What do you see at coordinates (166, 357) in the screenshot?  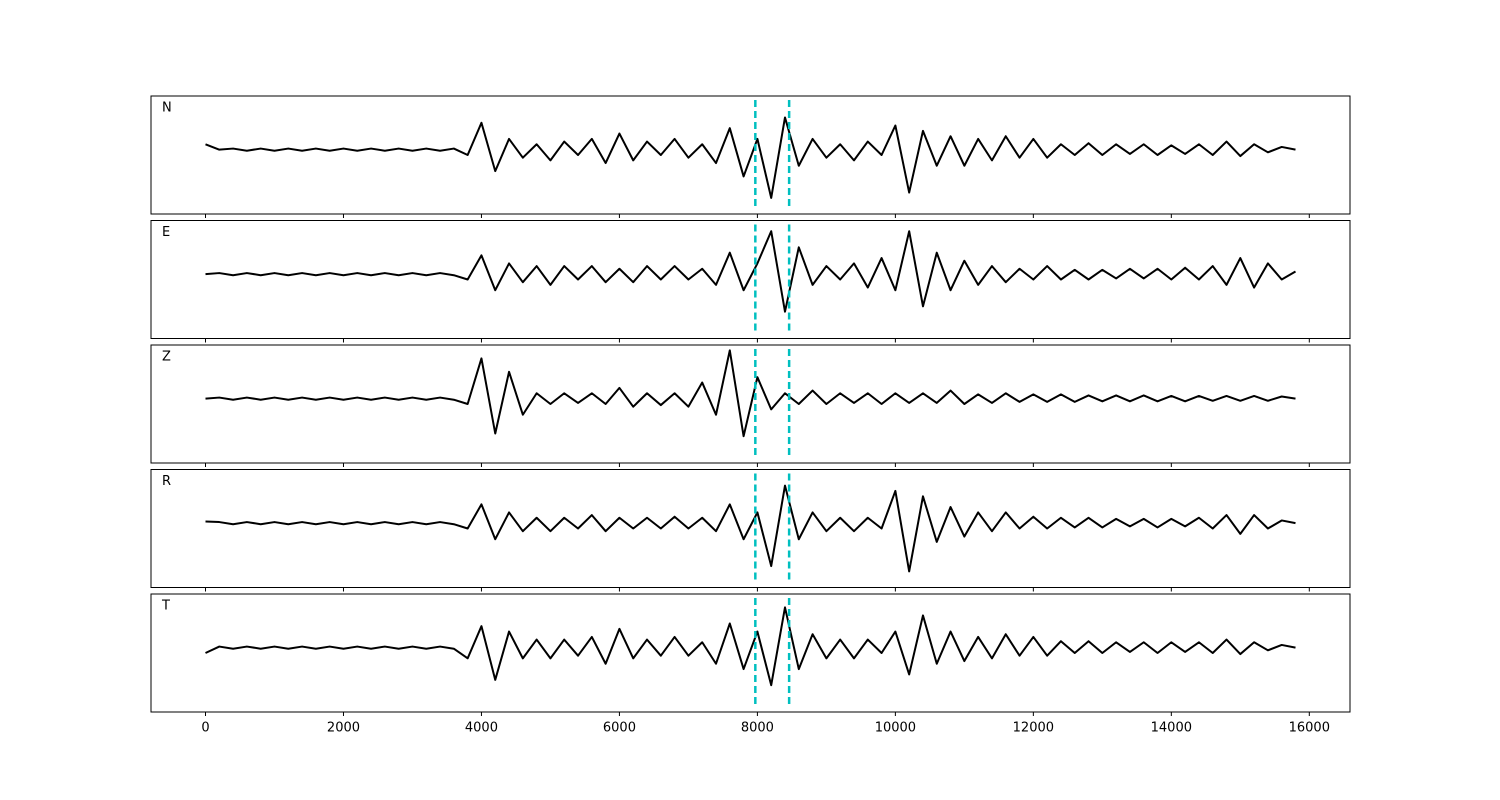 I see `panel-label: Z` at bounding box center [166, 357].